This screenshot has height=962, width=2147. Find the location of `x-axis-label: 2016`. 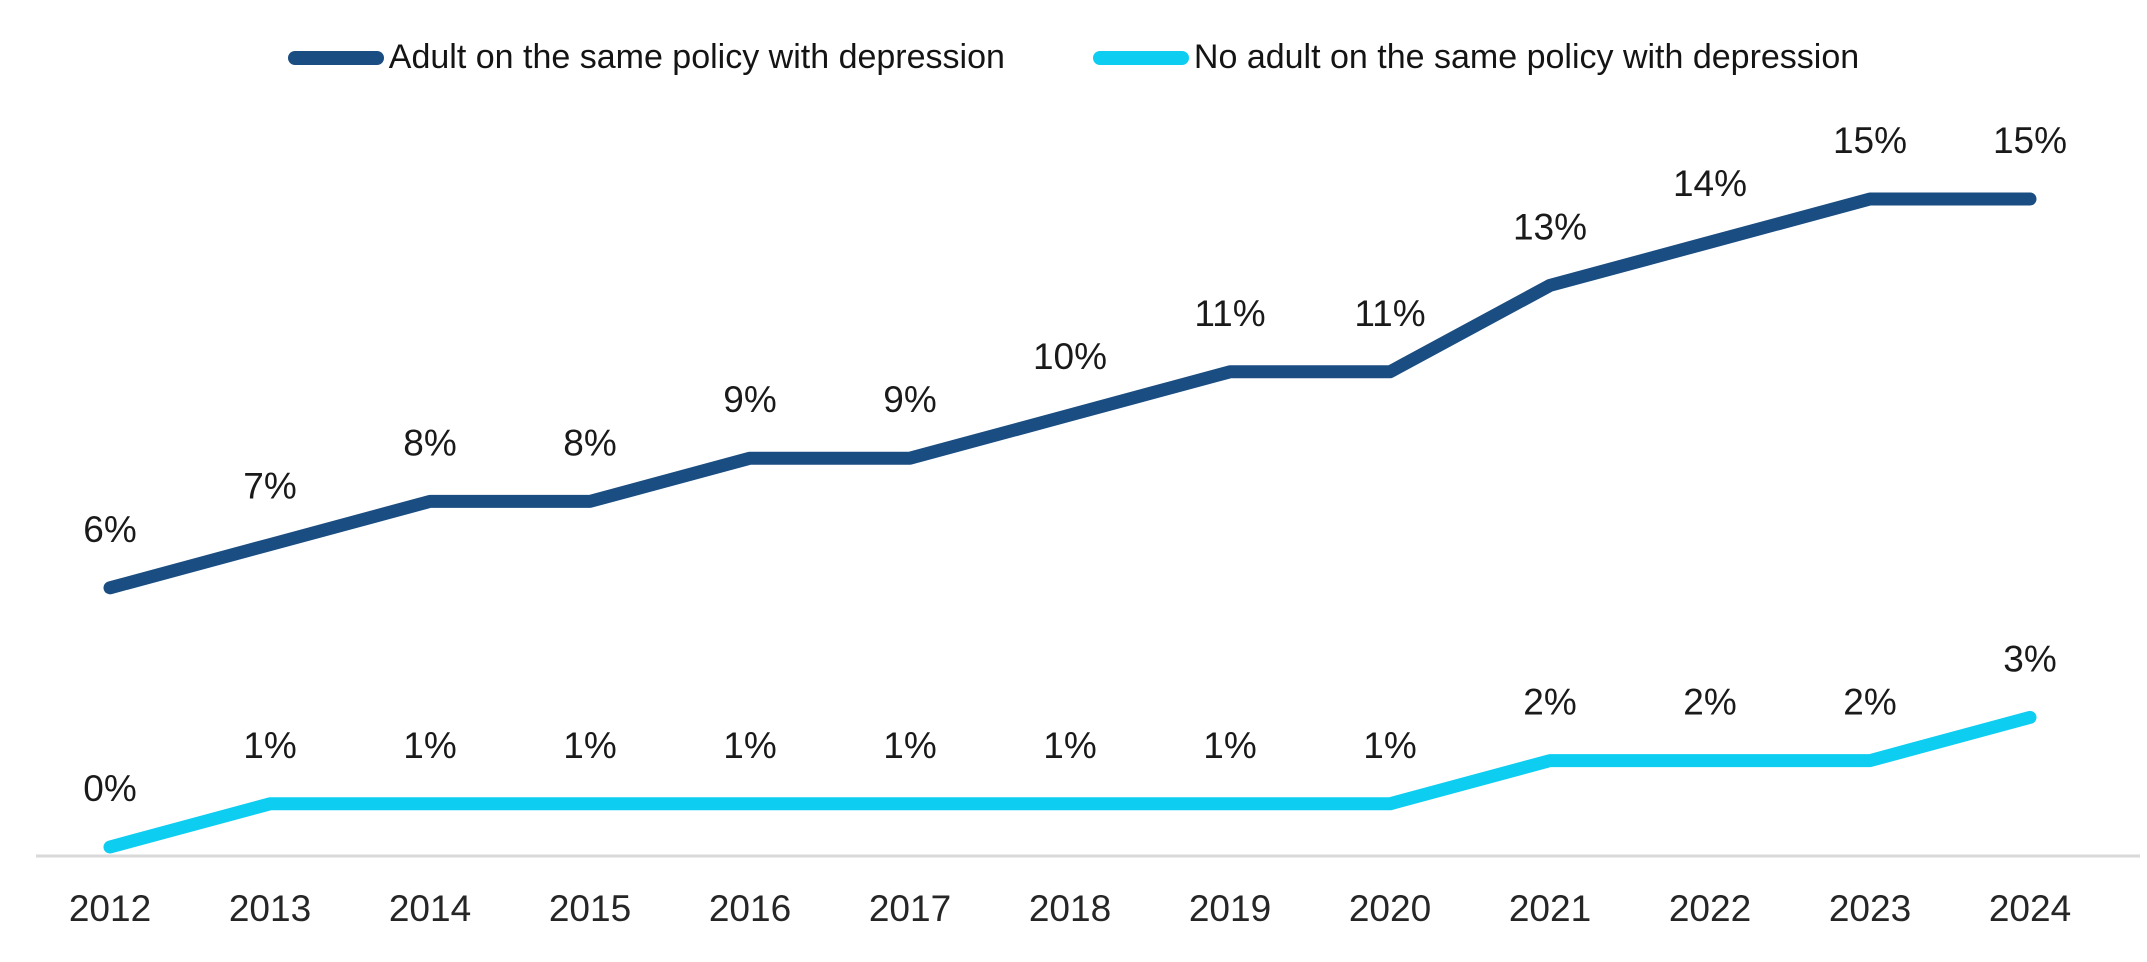

x-axis-label: 2016 is located at coordinates (750, 908).